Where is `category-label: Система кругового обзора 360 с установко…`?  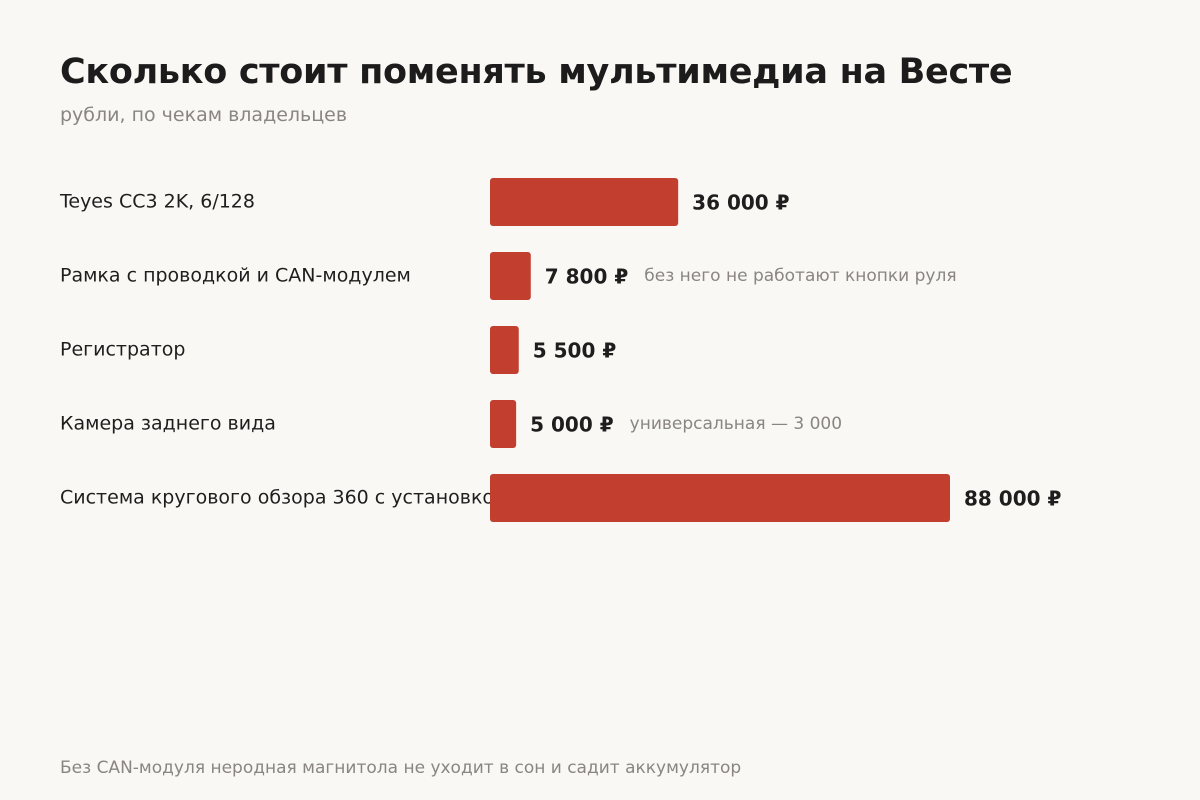
category-label: Система кругового обзора 360 с установко… is located at coordinates (283, 498).